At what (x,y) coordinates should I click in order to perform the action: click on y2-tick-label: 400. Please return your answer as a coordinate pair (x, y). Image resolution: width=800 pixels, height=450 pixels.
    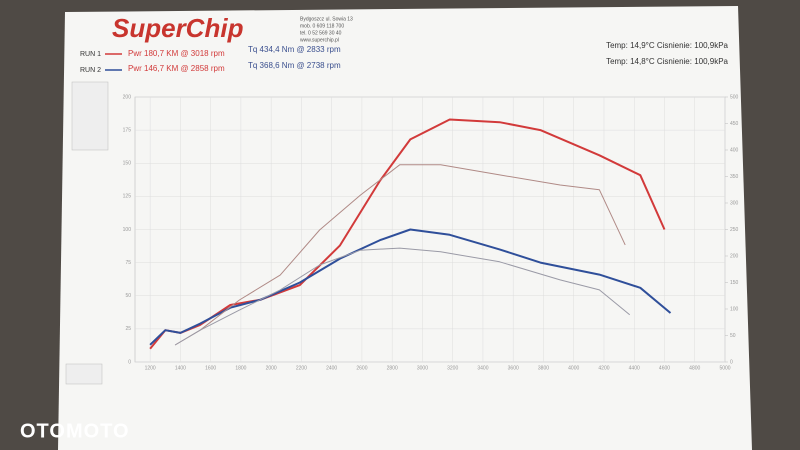
    Looking at the image, I should click on (734, 150).